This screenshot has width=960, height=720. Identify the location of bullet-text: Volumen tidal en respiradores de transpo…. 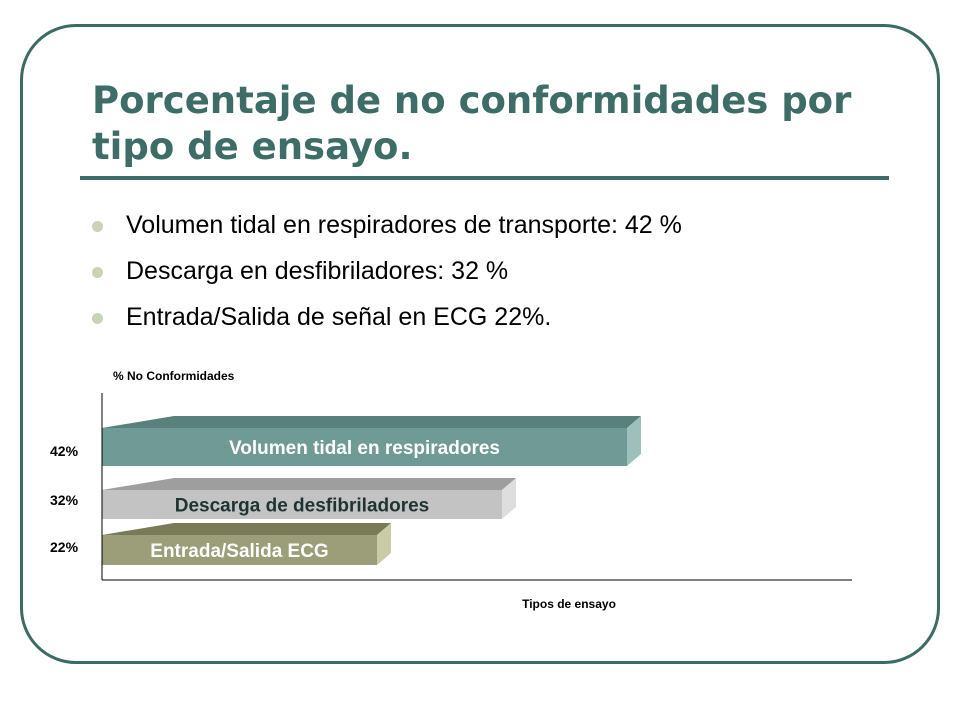
(404, 225).